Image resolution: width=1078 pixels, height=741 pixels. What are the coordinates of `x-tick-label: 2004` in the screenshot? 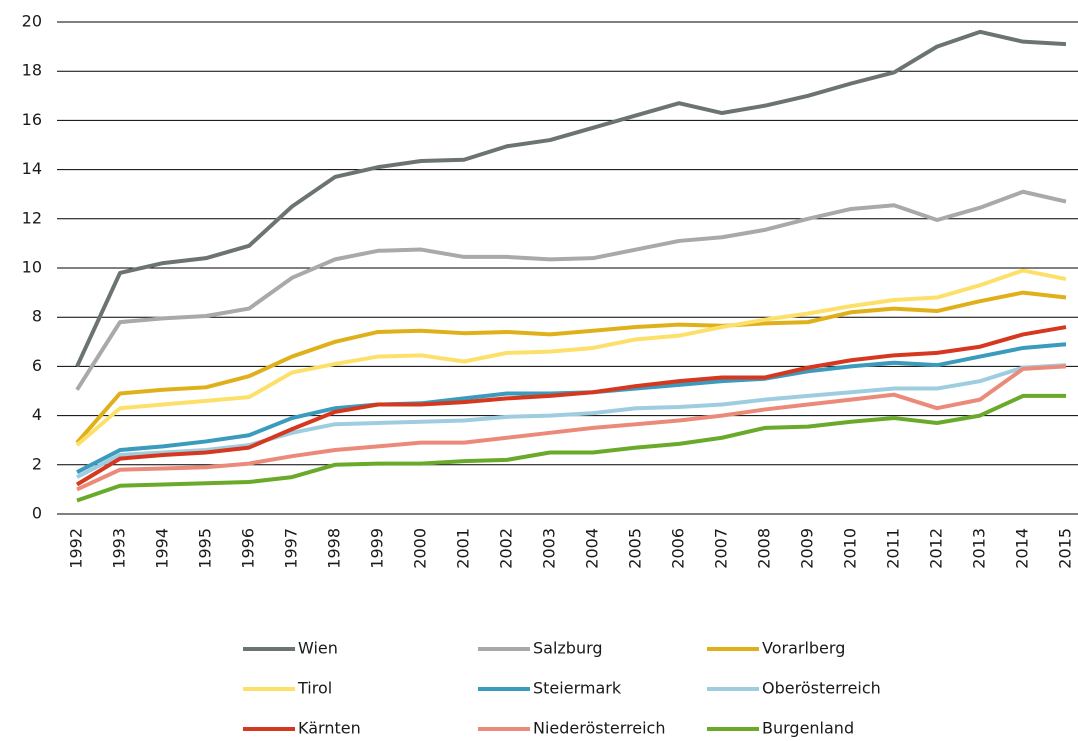 It's located at (592, 548).